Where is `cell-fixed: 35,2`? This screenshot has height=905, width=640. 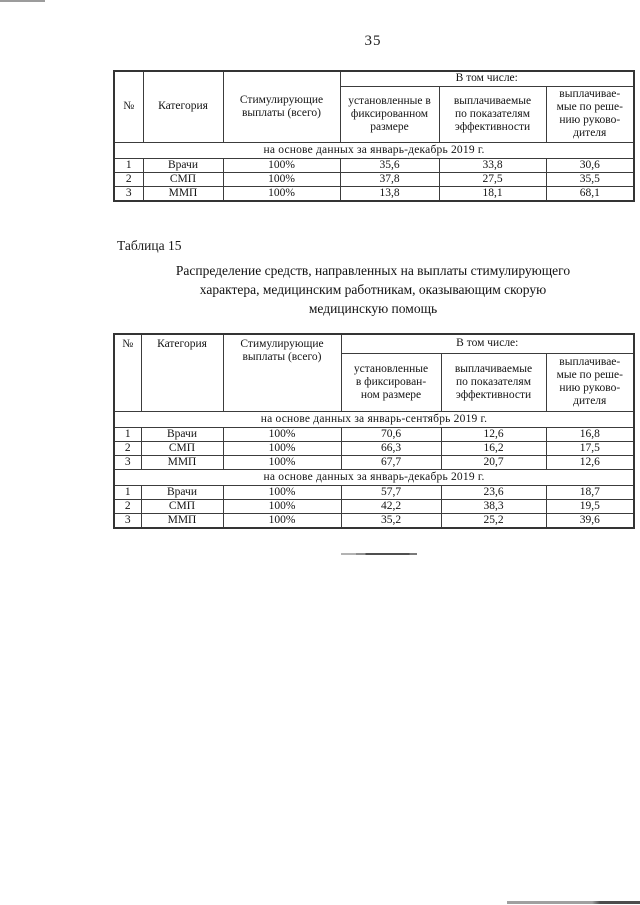
cell-fixed: 35,2 is located at coordinates (391, 520).